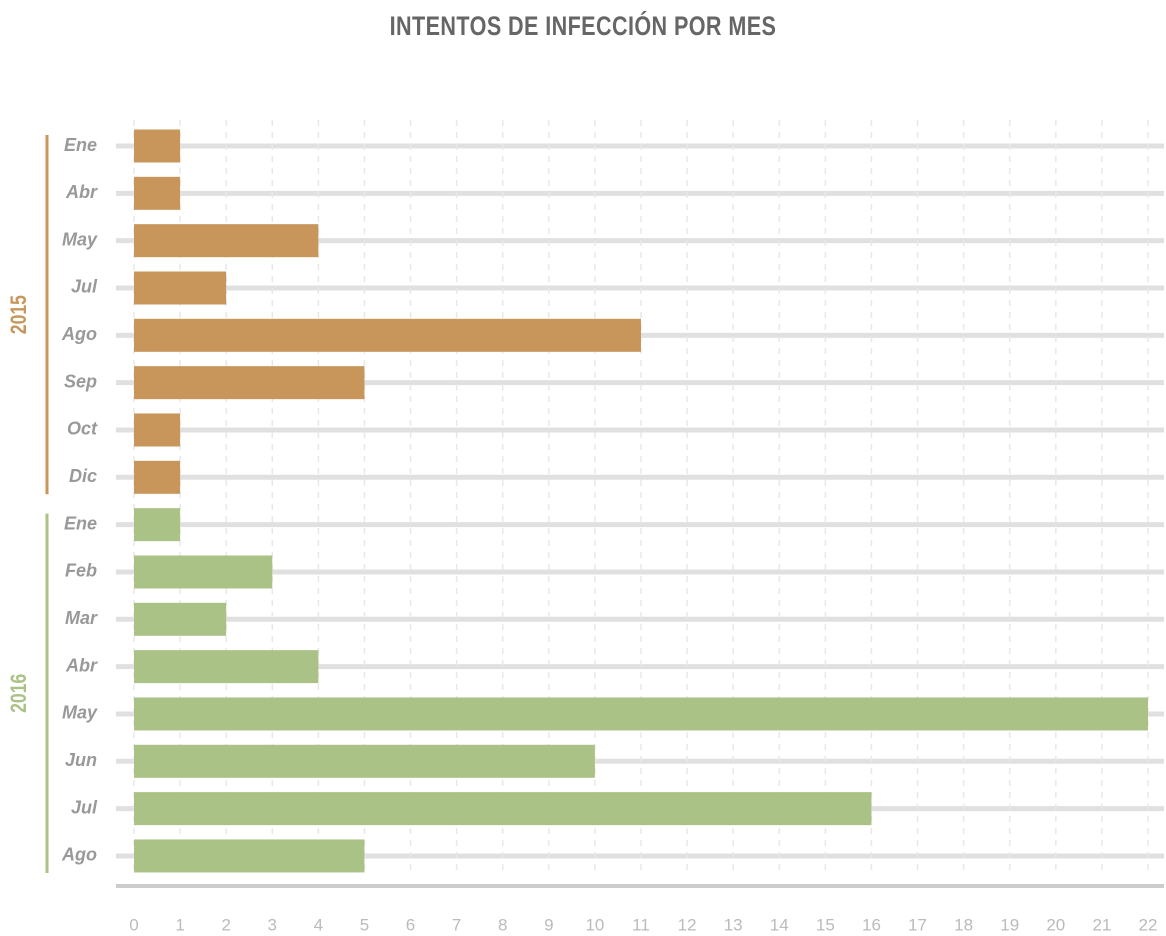  What do you see at coordinates (456, 924) in the screenshot?
I see `x-tick-label: 7` at bounding box center [456, 924].